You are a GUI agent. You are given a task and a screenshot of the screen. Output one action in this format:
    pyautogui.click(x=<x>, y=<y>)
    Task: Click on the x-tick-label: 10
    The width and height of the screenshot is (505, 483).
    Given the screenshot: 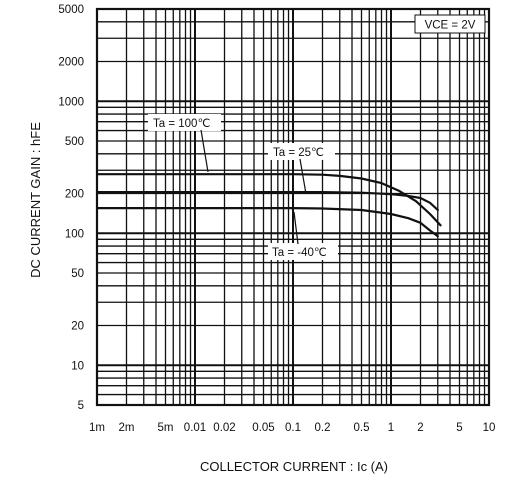 What is the action you would take?
    pyautogui.click(x=489, y=428)
    